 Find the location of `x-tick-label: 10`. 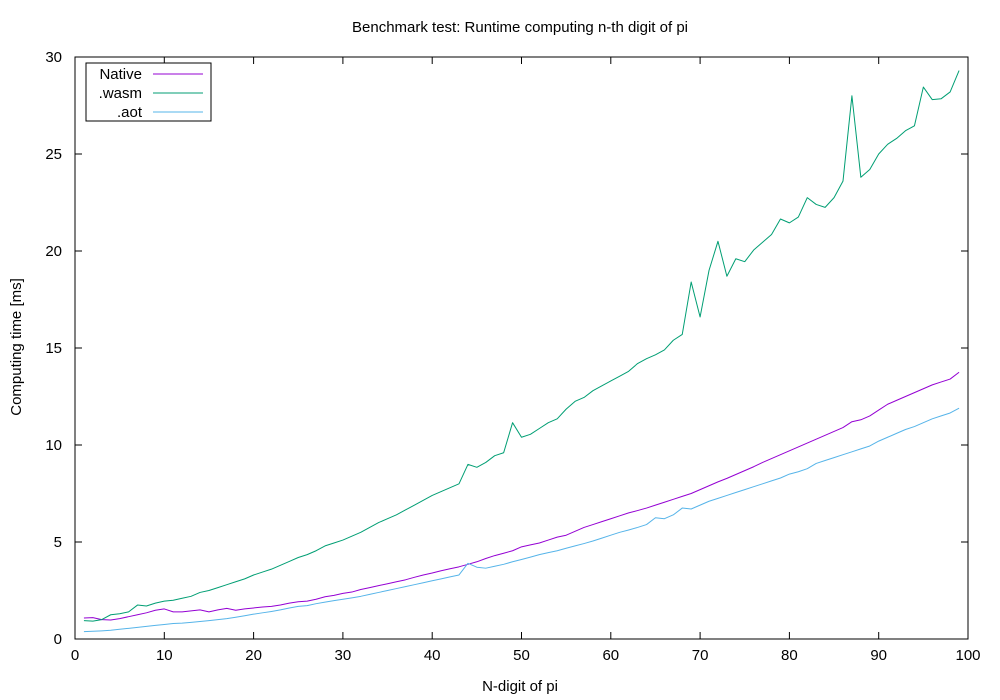

x-tick-label: 10 is located at coordinates (164, 655).